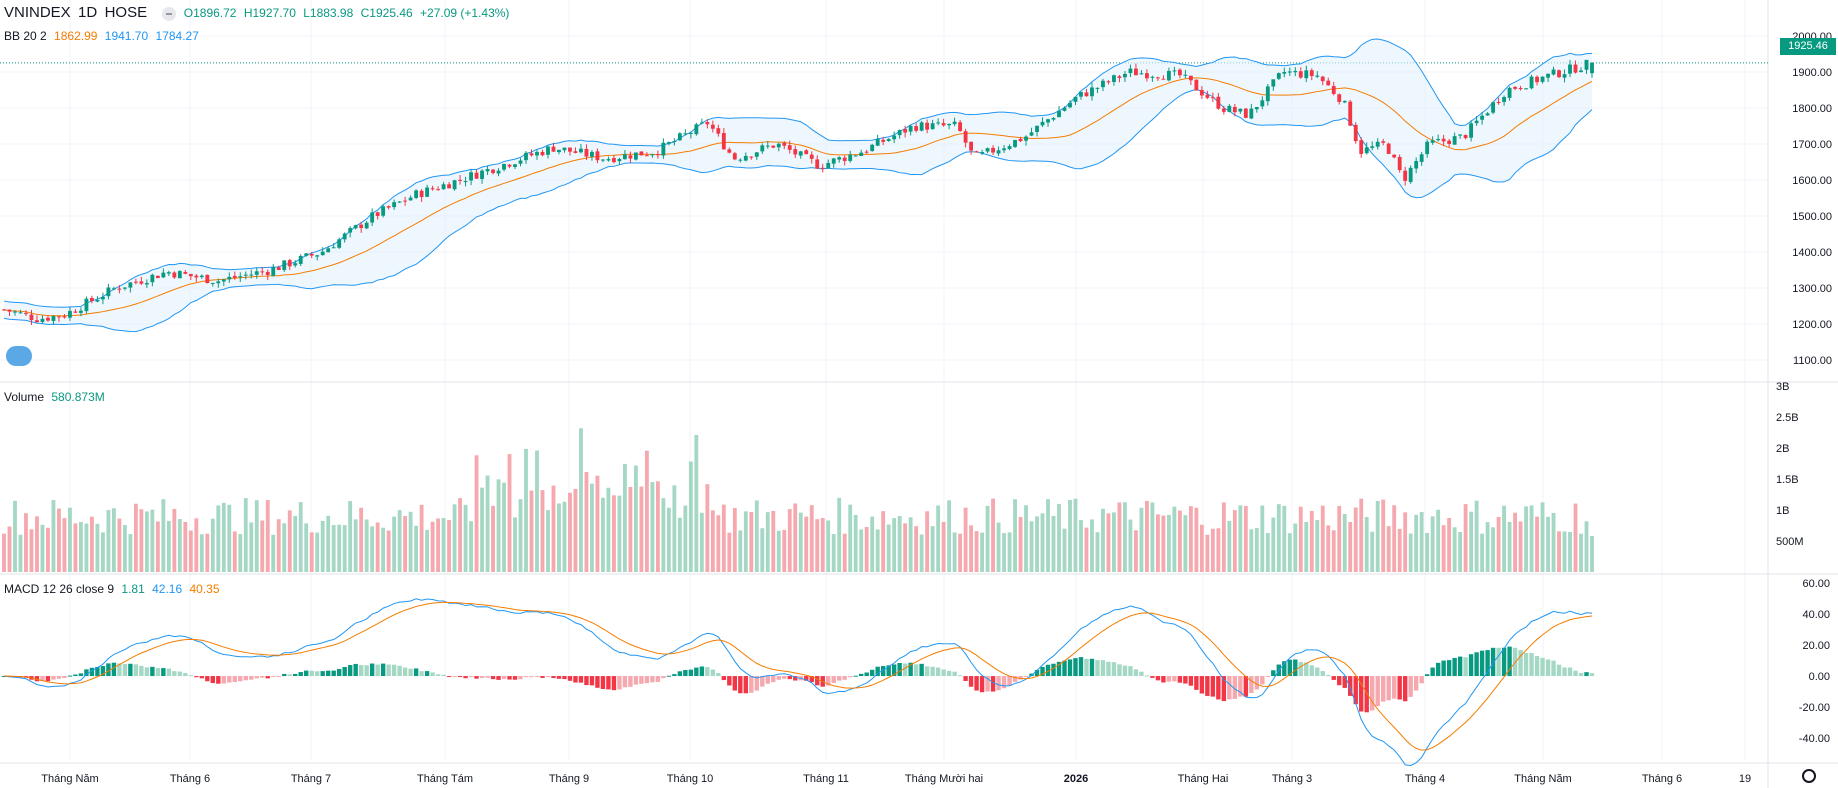  I want to click on price-tick-label: 1900.00, so click(1812, 73).